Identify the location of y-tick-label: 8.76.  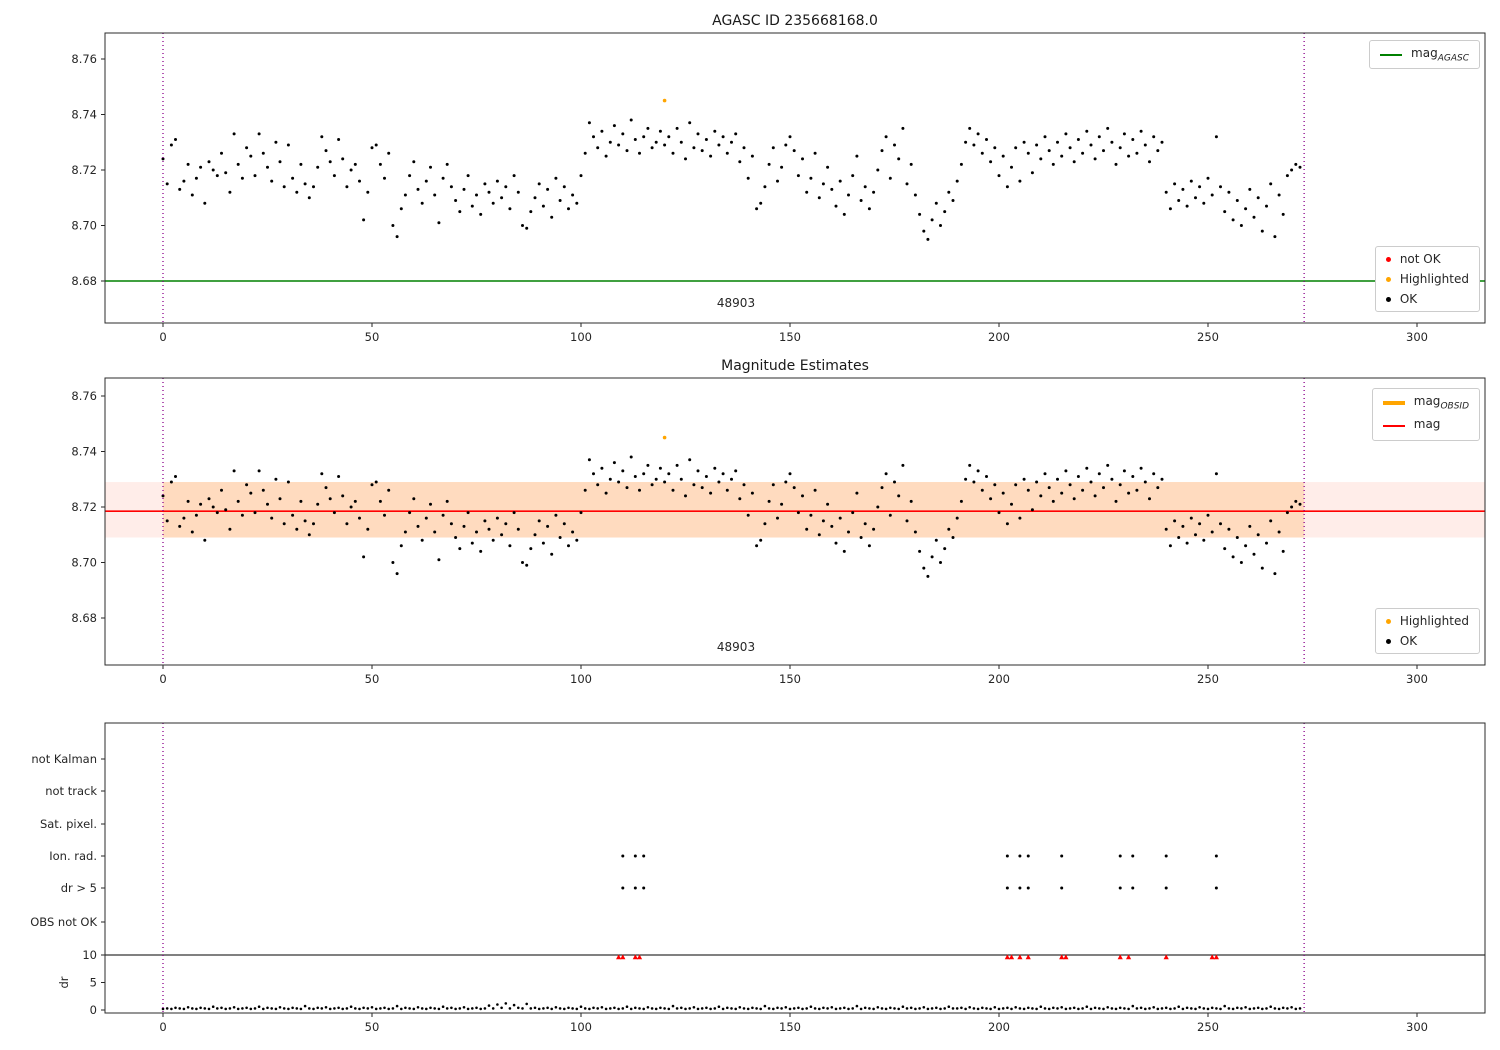
(84, 396).